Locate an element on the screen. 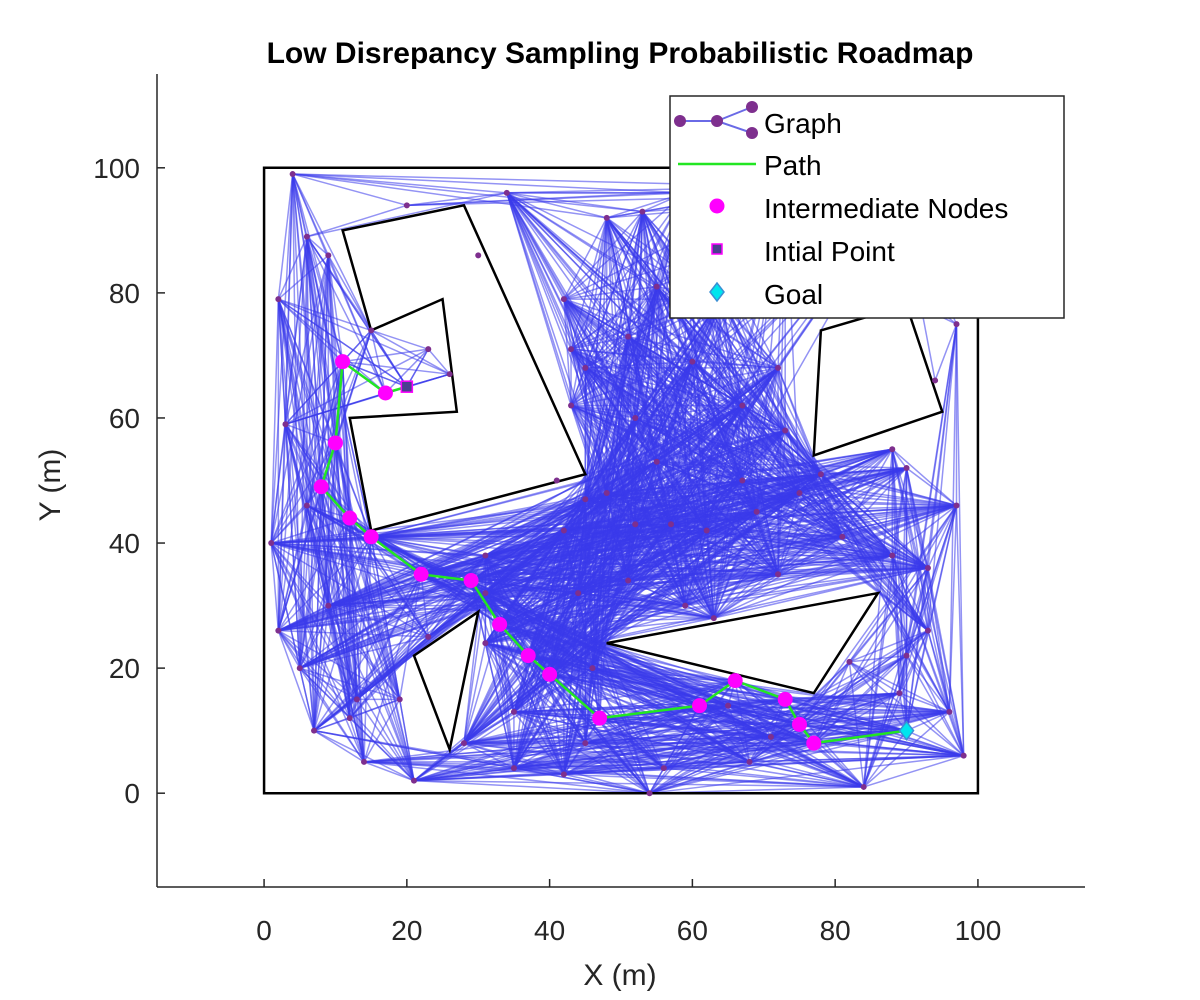 The image size is (1200, 1000). legend-label: Intermediate Nodes is located at coordinates (886, 208).